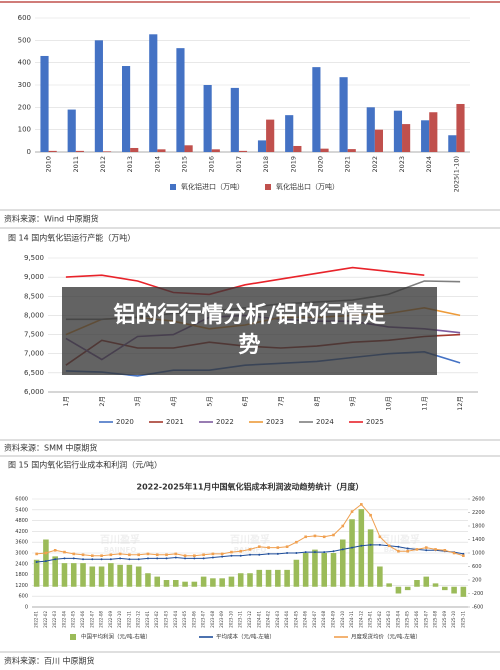 The width and height of the screenshot is (500, 670). What do you see at coordinates (353, 401) in the screenshot?
I see `x-tick-label: 9月` at bounding box center [353, 401].